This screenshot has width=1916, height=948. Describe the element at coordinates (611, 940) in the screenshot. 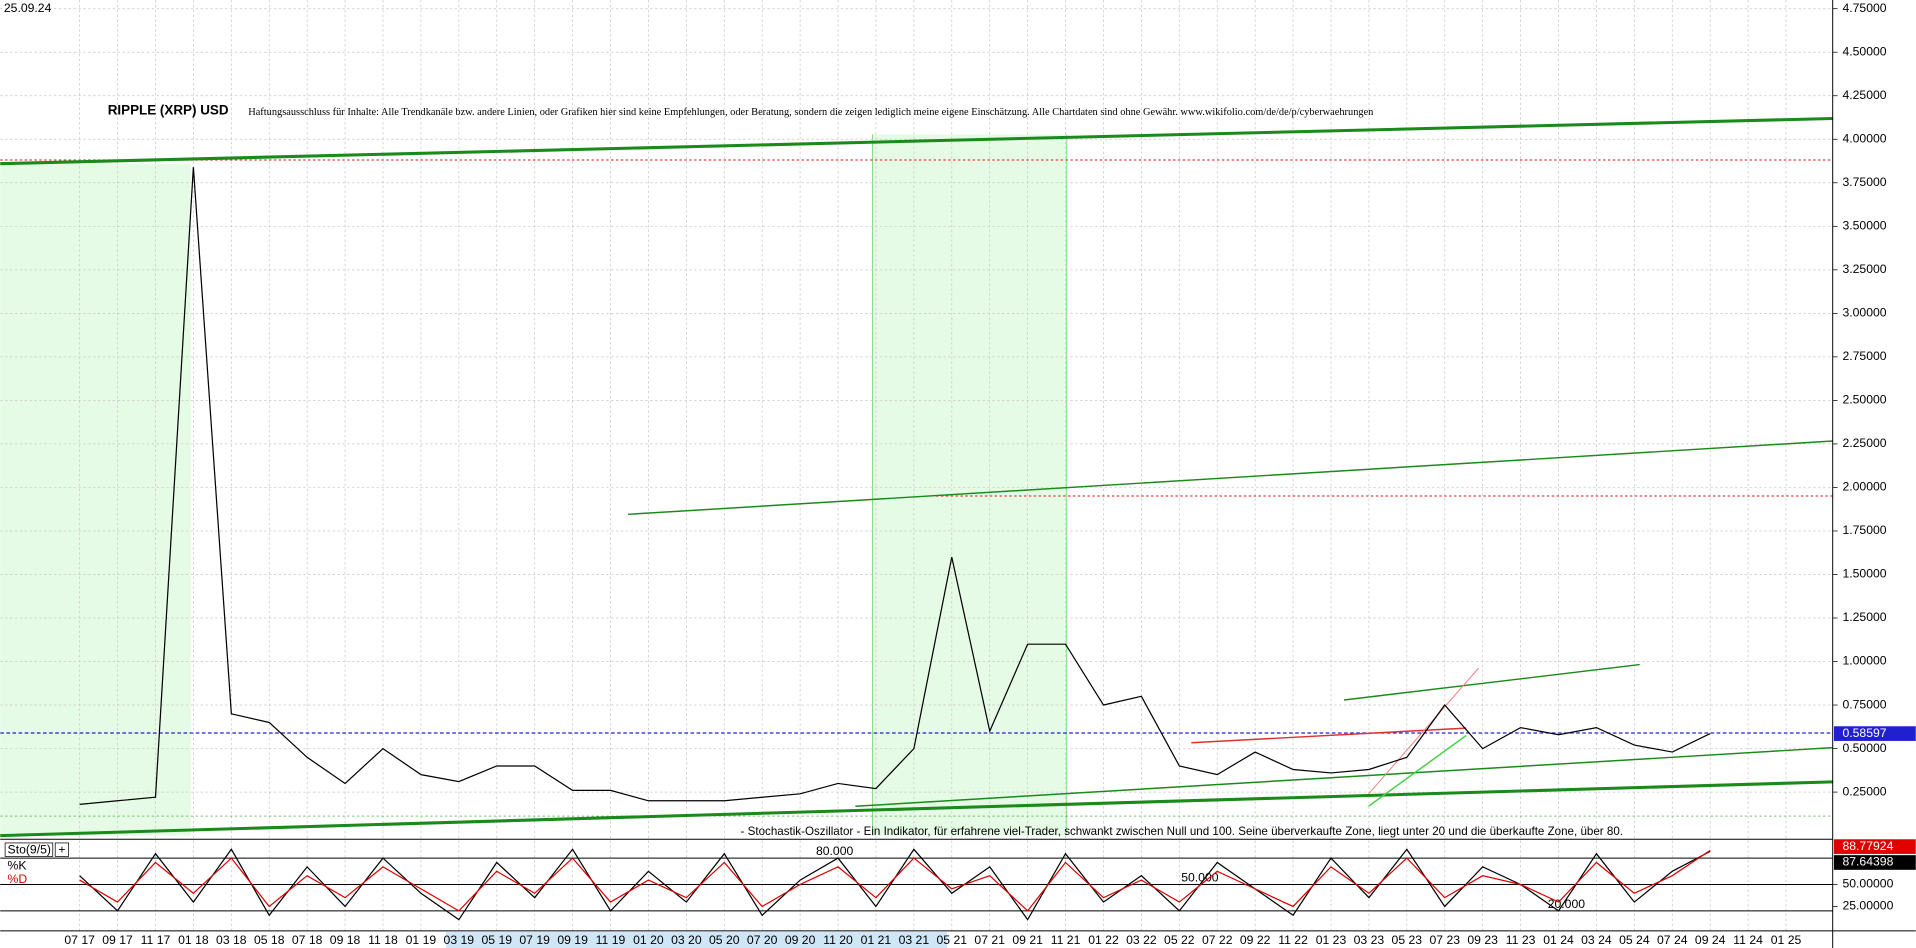

I see `x-tick-label: 11 19` at that location.